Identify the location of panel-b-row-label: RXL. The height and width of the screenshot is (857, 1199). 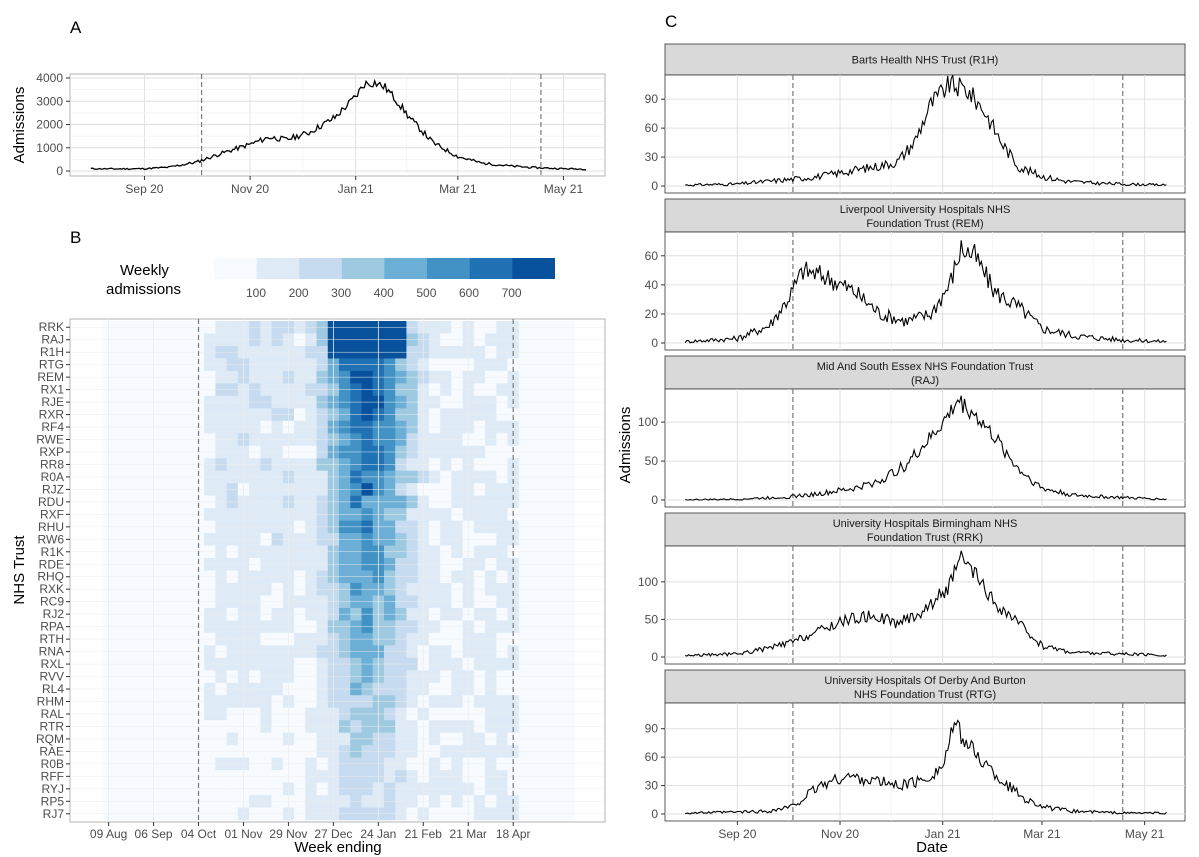
(53, 664).